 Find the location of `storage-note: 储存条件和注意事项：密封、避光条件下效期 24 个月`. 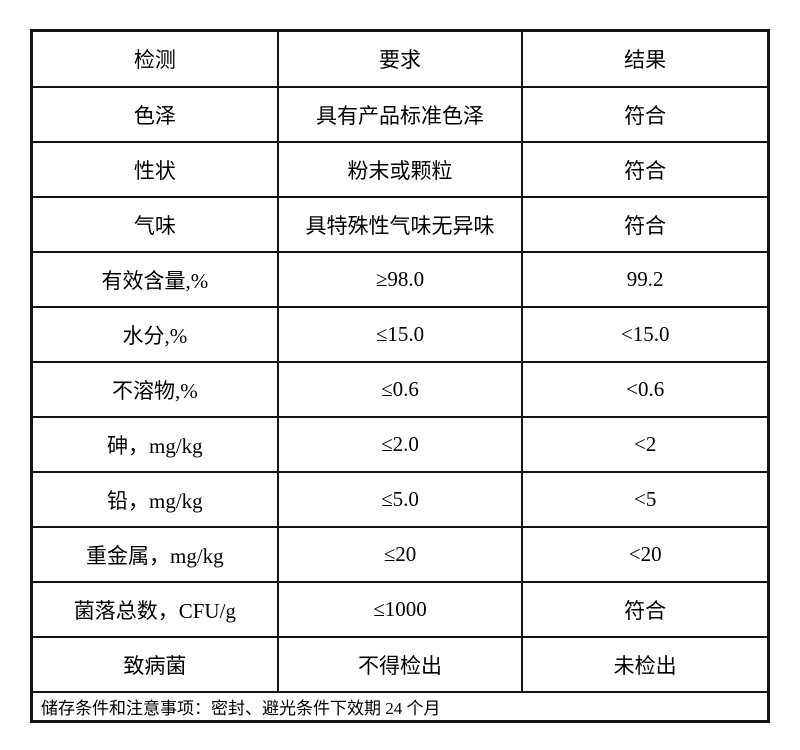

storage-note: 储存条件和注意事项：密封、避光条件下效期 24 个月 is located at coordinates (400, 707).